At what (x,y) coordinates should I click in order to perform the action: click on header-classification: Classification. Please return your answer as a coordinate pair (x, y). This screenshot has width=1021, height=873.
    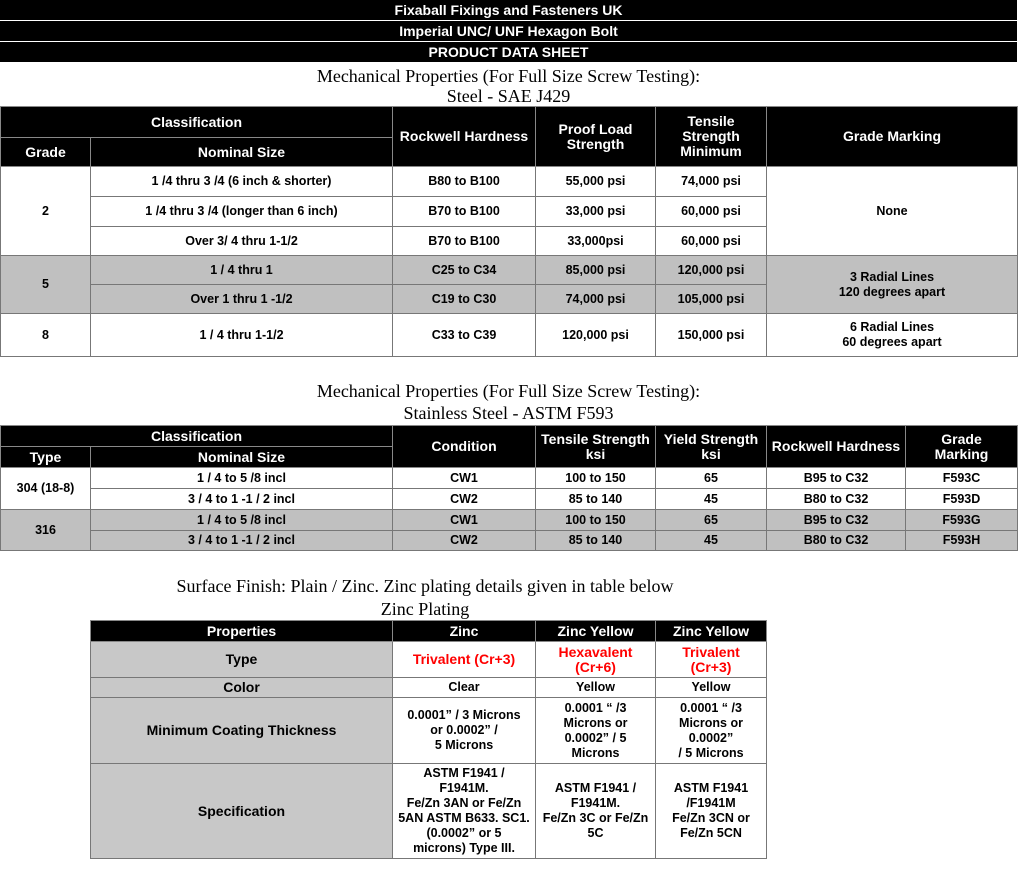
    Looking at the image, I should click on (196, 122).